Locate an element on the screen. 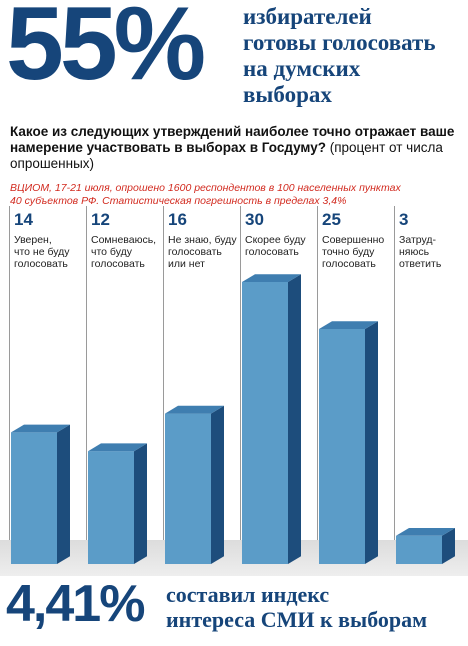 Image resolution: width=468 pixels, height=646 pixels. bar-value-label: 14 is located at coordinates (23, 219).